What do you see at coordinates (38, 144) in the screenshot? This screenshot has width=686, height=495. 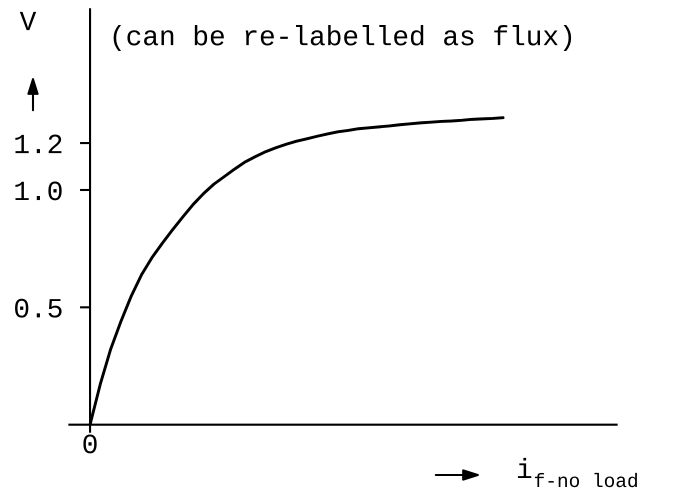 I see `y-tick-label: 1.2` at bounding box center [38, 144].